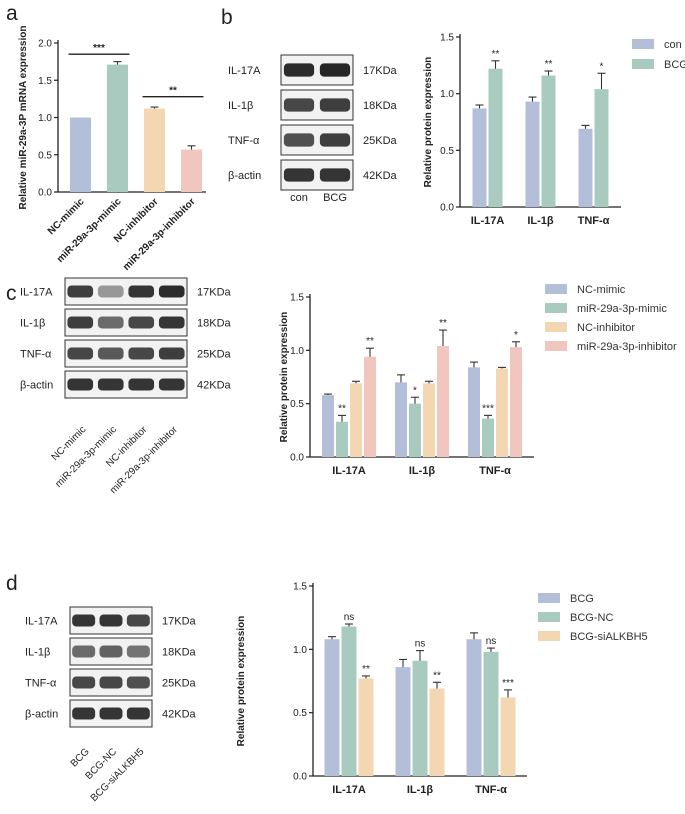  I want to click on blot-band-d-tnf-bcg, so click(84, 682).